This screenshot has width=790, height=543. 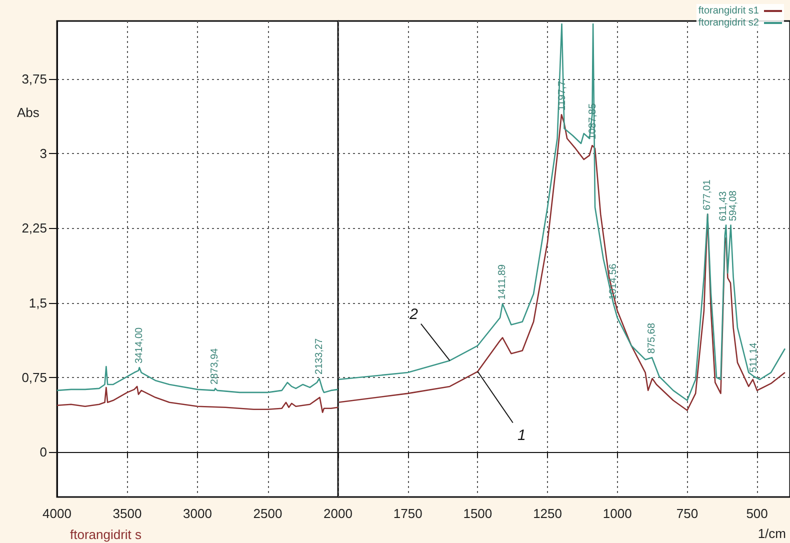 What do you see at coordinates (754, 357) in the screenshot?
I see `annotation: 511,14` at bounding box center [754, 357].